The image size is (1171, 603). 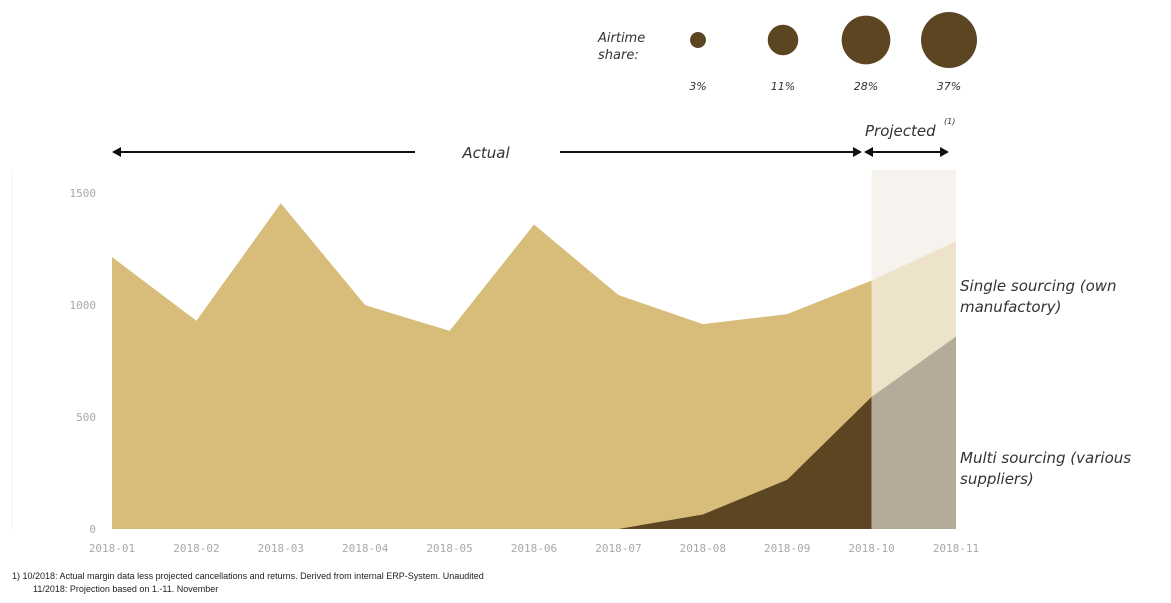 I want to click on projected-arrow, so click(x=906, y=152).